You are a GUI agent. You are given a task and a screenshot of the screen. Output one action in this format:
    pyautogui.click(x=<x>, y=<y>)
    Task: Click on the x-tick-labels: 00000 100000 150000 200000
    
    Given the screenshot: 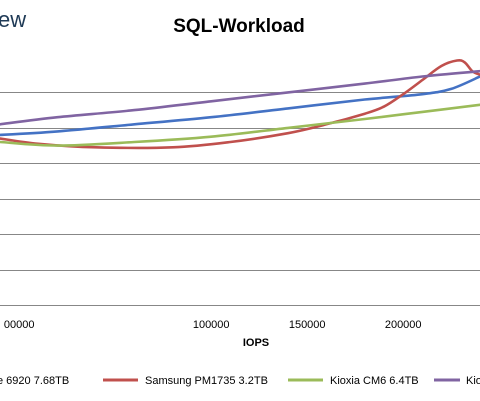 What is the action you would take?
    pyautogui.click(x=213, y=325)
    